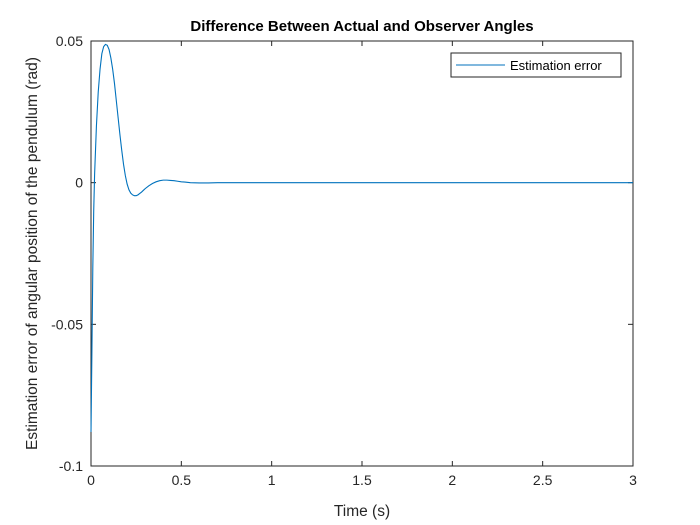  Describe the element at coordinates (633, 480) in the screenshot. I see `x-tick-label: 3` at that location.